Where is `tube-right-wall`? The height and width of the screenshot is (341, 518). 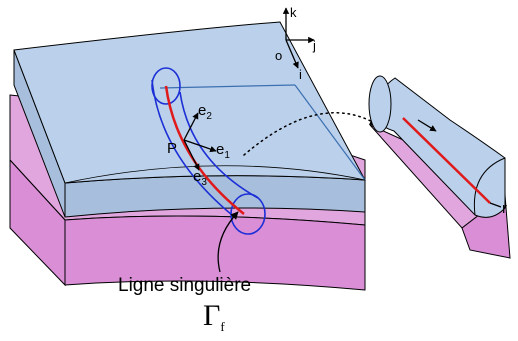 tube-right-wall is located at coordinates (219, 145).